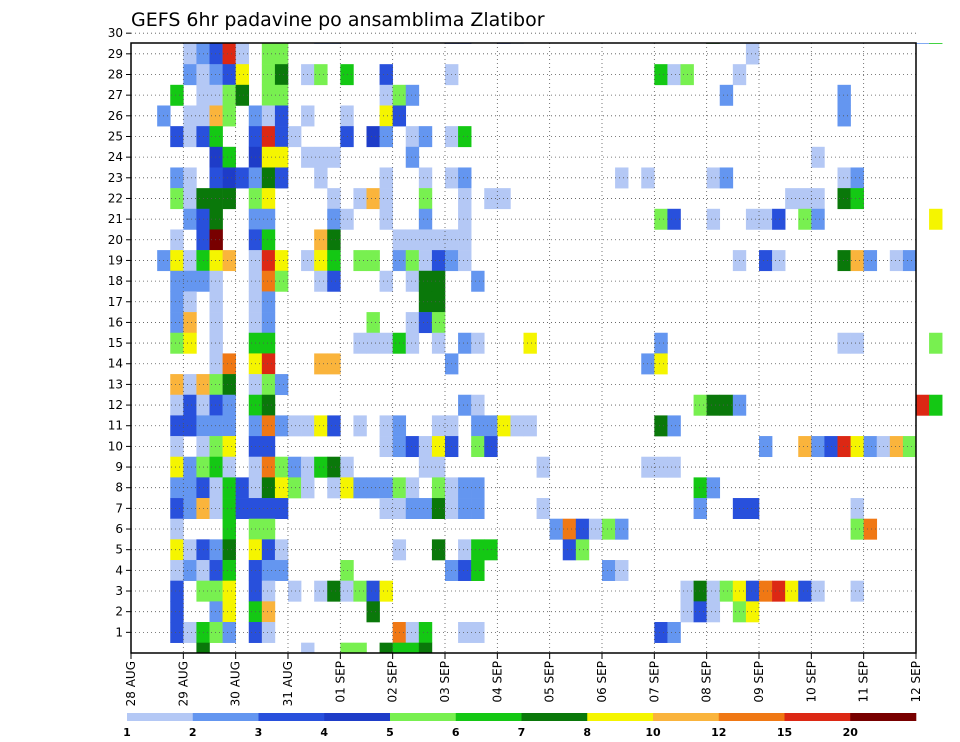 This screenshot has height=742, width=960. I want to click on y-tick-label: 2, so click(119, 612).